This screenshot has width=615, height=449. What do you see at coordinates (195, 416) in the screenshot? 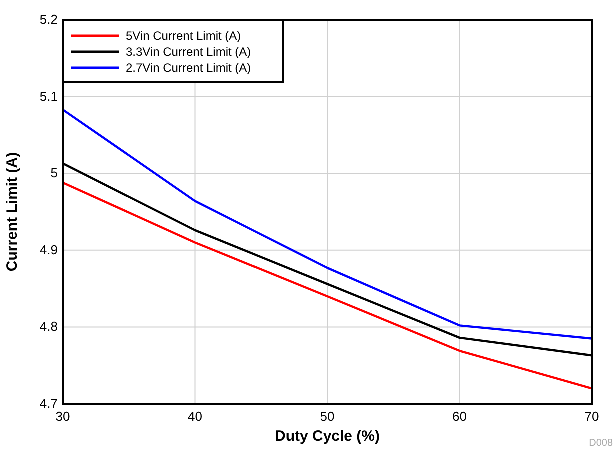
I see `x-tick-label: 40` at bounding box center [195, 416].